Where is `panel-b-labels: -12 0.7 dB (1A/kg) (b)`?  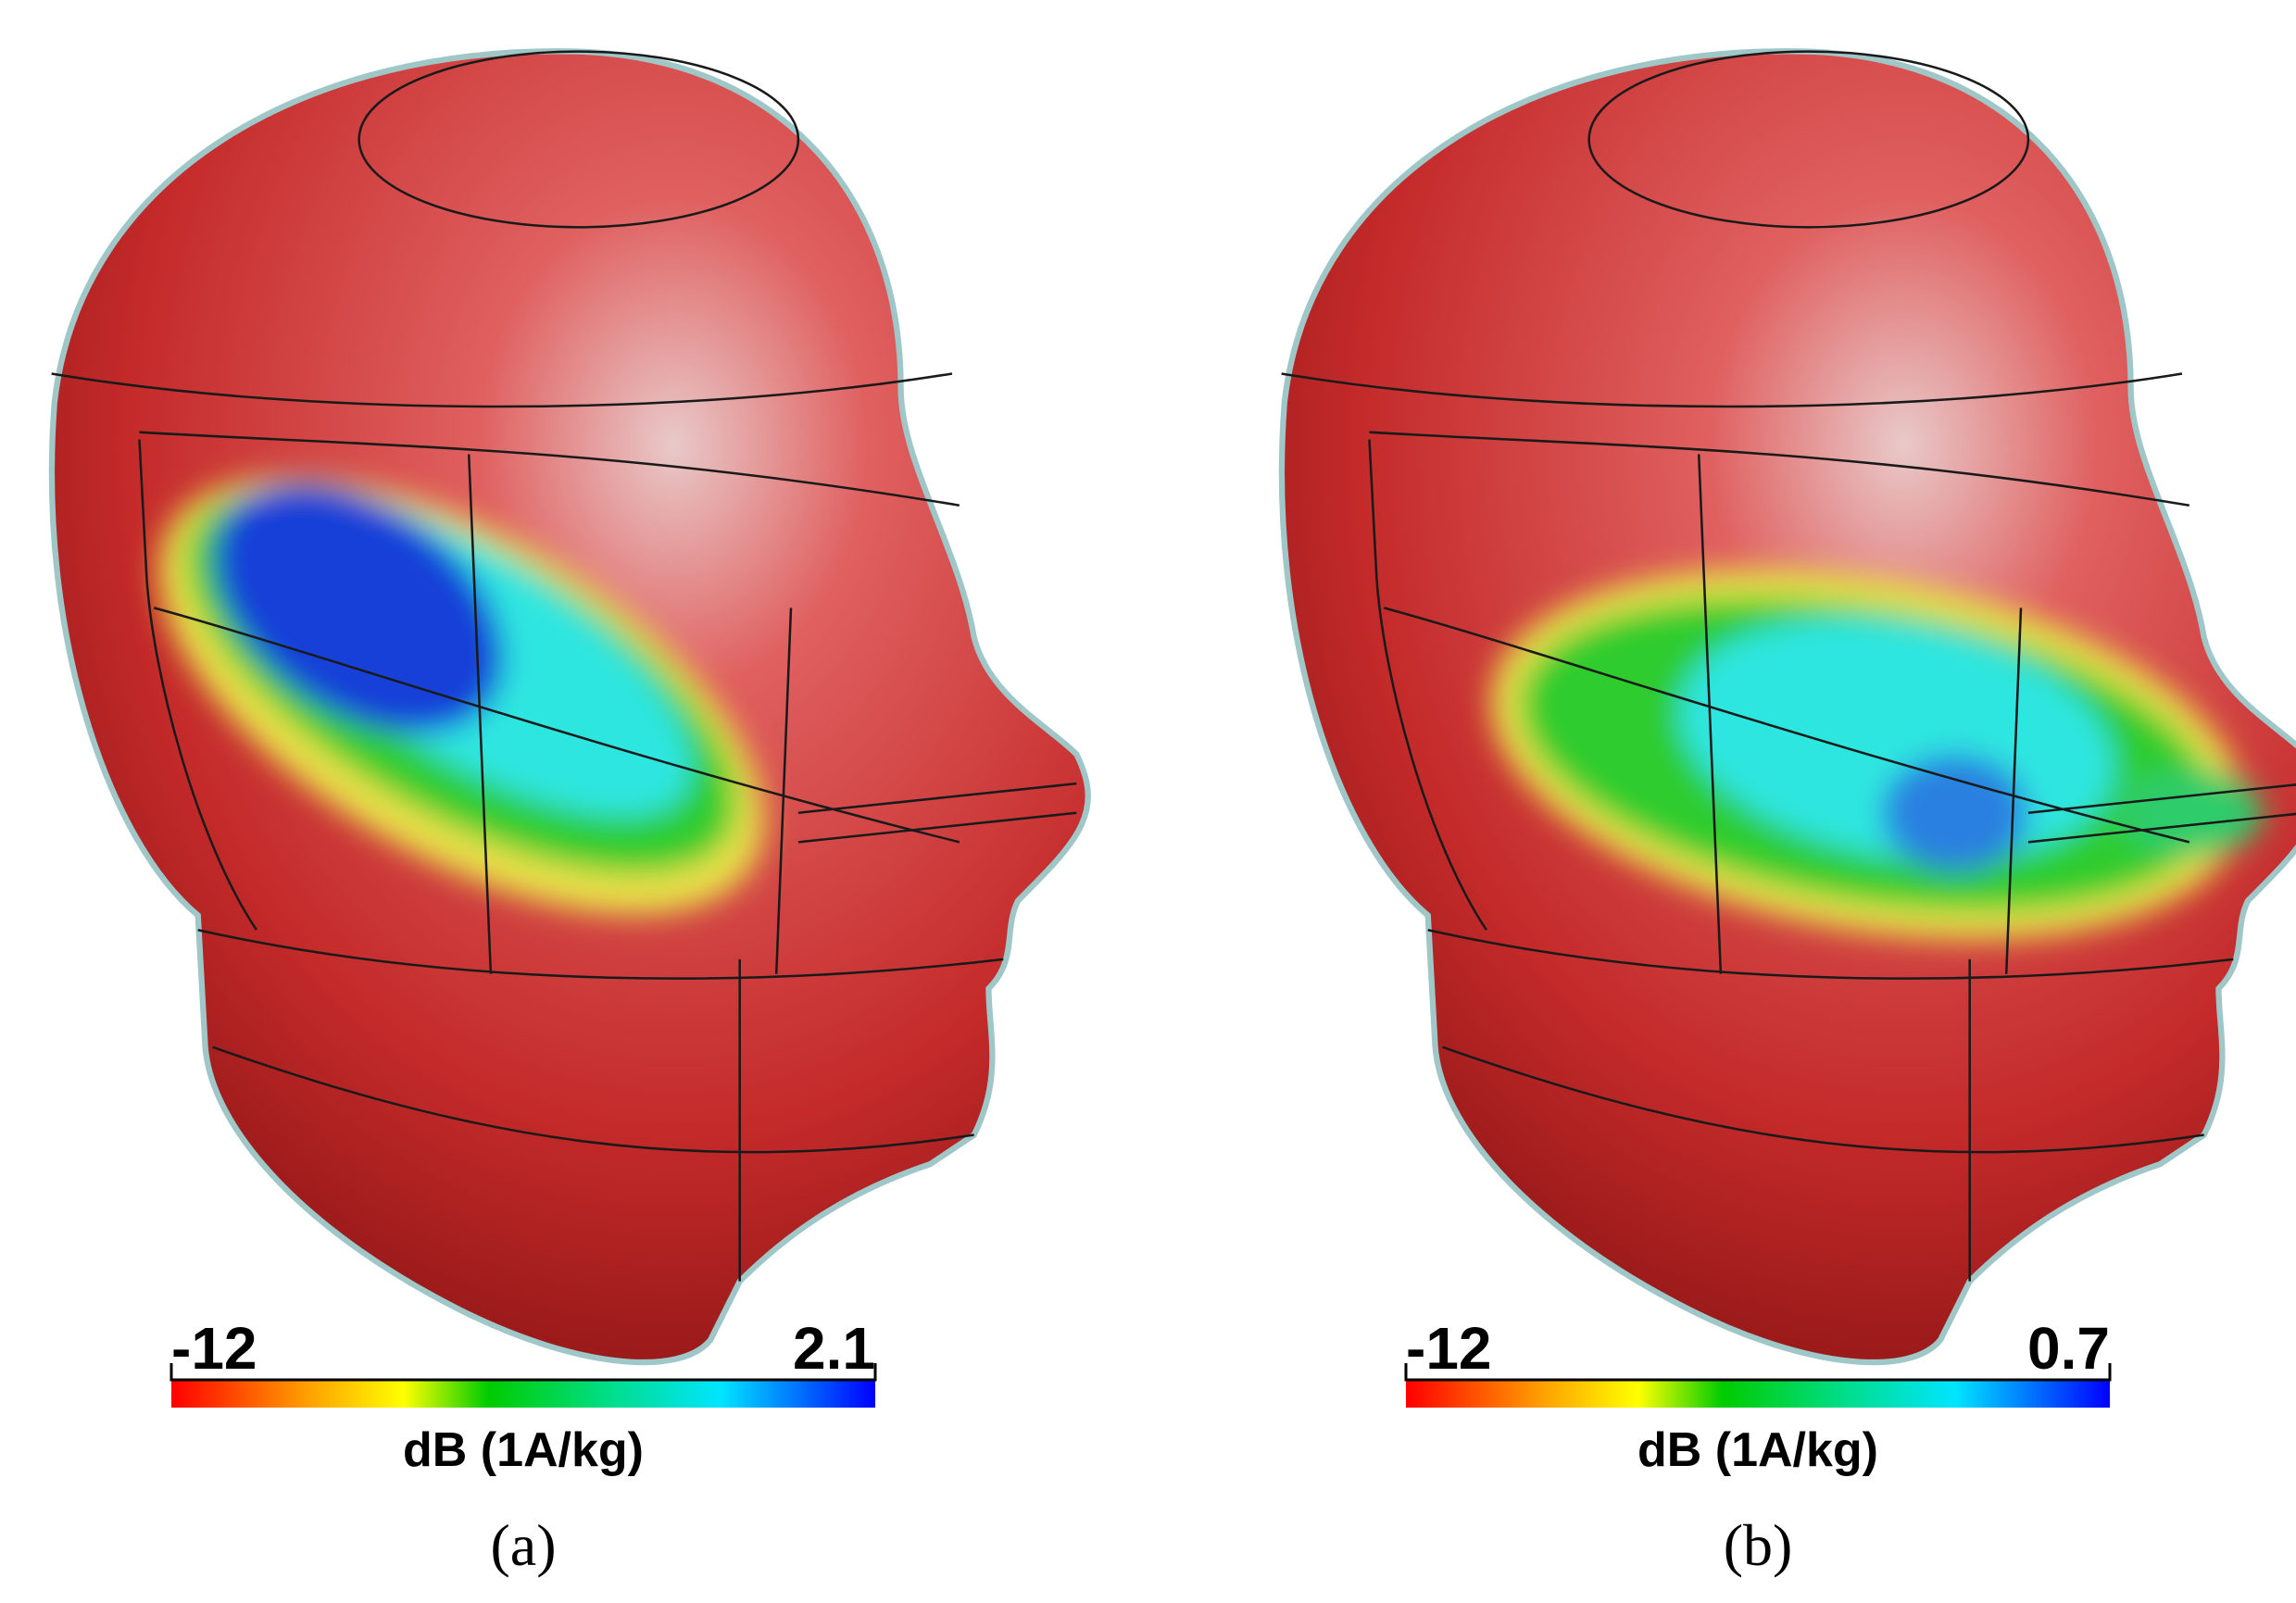
panel-b-labels: -12 0.7 dB (1A/kg) (b) is located at coordinates (1758, 1447).